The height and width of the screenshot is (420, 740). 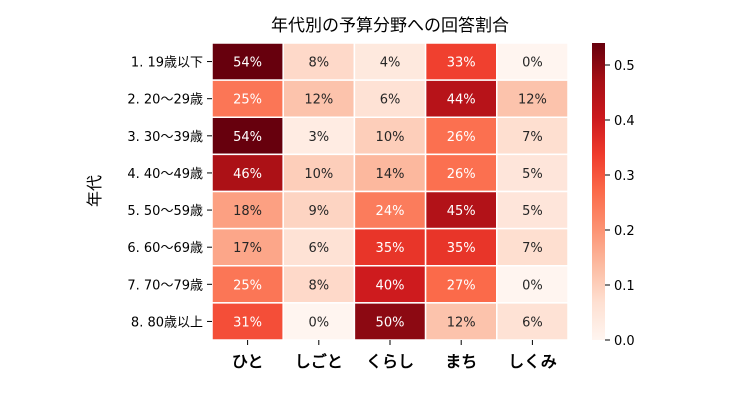 I want to click on cell-label: 17%, so click(x=247, y=248).